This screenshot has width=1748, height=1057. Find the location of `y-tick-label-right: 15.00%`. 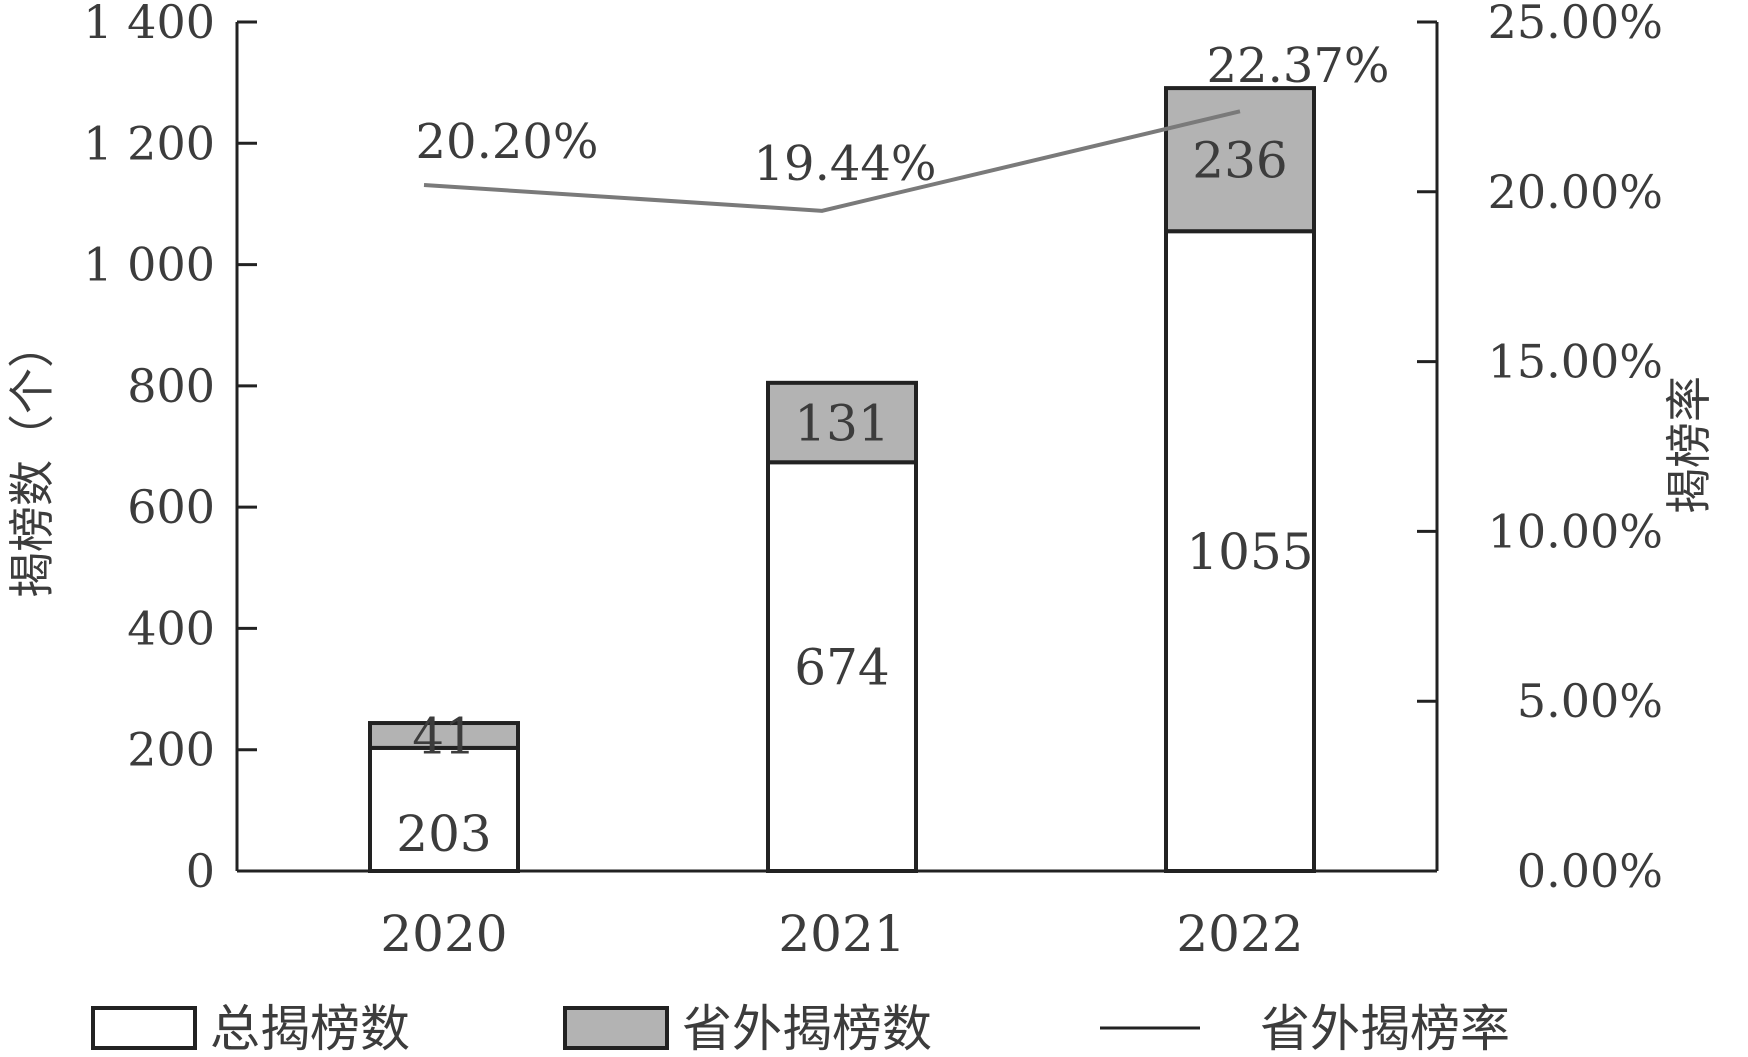

y-tick-label-right: 15.00% is located at coordinates (1575, 362).